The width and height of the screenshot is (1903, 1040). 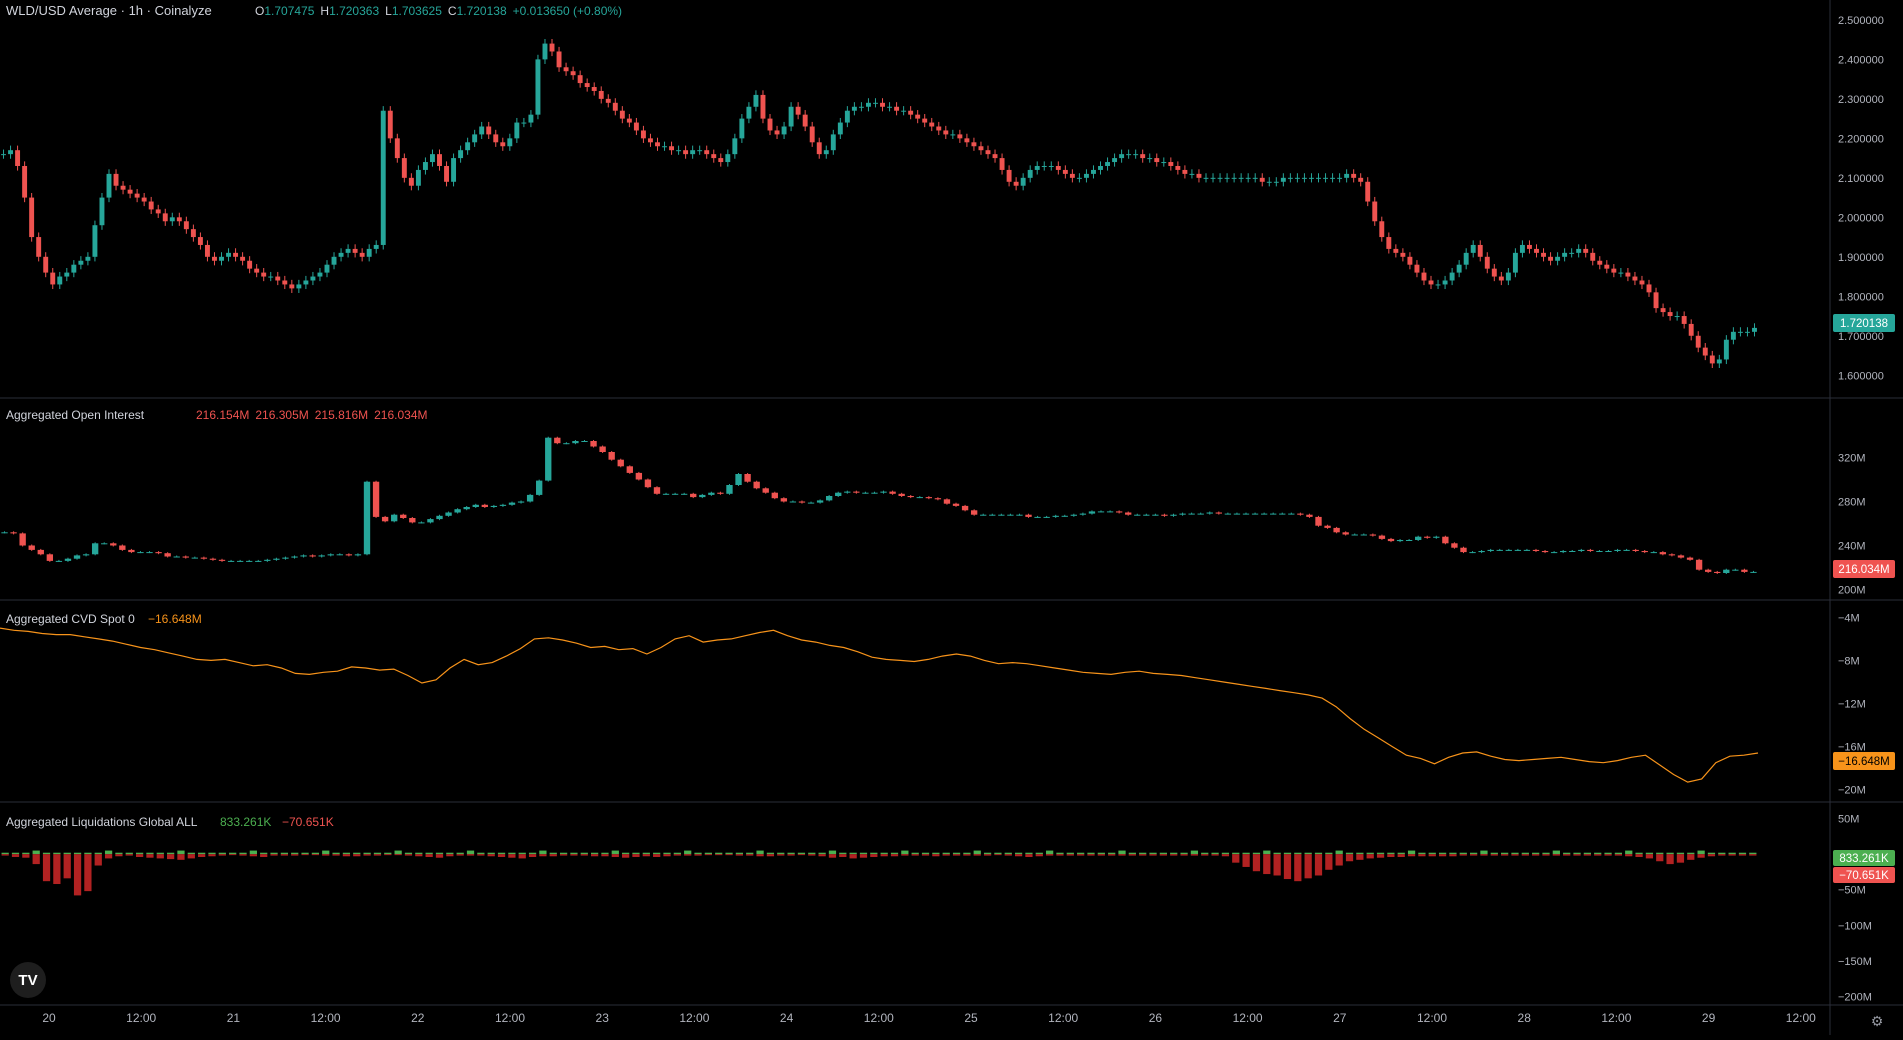 What do you see at coordinates (70, 619) in the screenshot?
I see `cvd-title: Aggregated CVD Spot 0` at bounding box center [70, 619].